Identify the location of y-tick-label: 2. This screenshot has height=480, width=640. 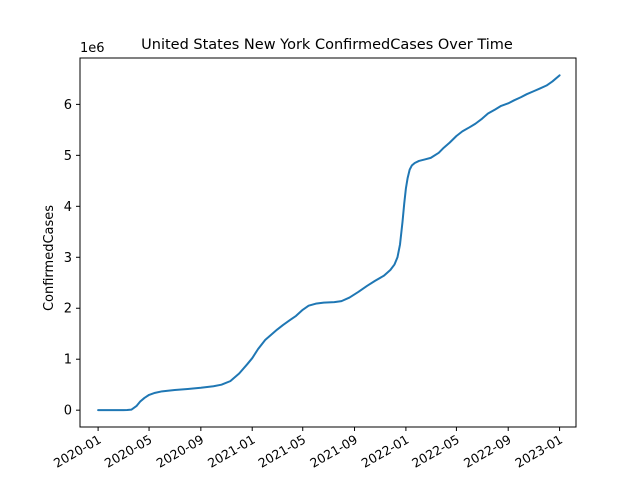
(68, 309).